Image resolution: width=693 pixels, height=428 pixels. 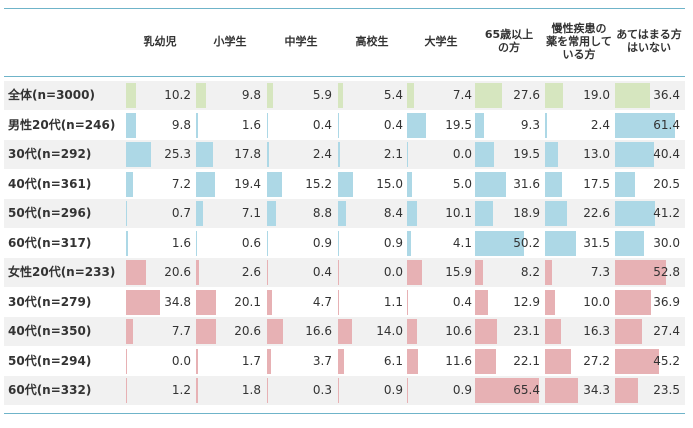 What do you see at coordinates (177, 154) in the screenshot?
I see `data-label: 25.3` at bounding box center [177, 154].